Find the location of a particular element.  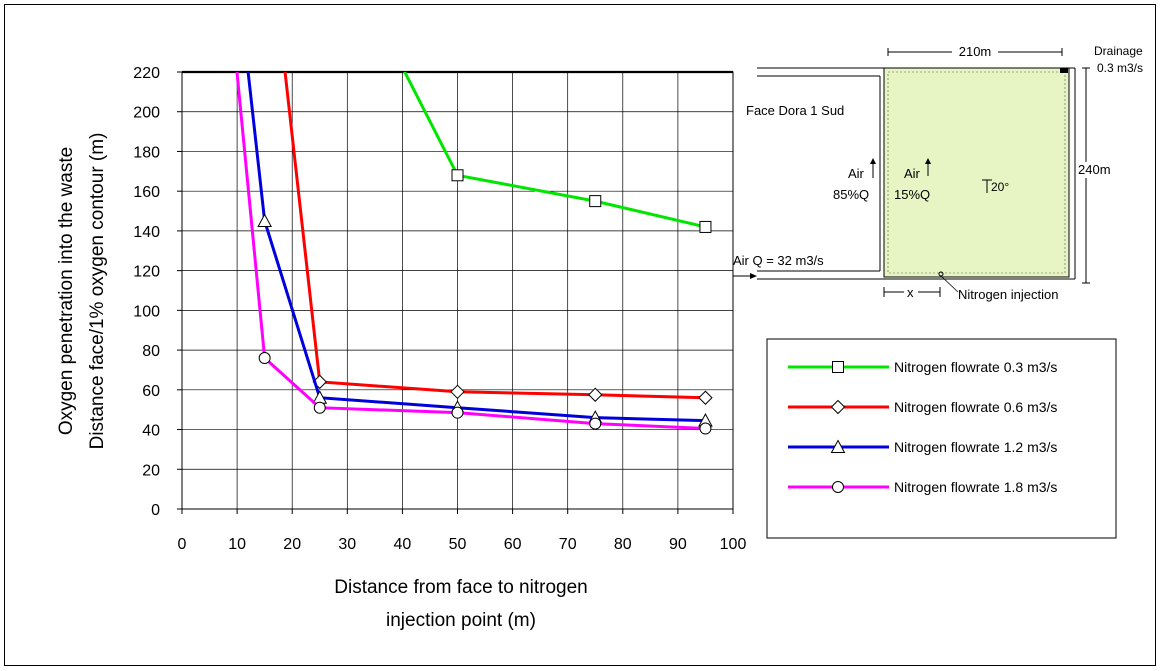

legend-label: Nitrogen flowrate 1.8 m3/s is located at coordinates (975, 487).